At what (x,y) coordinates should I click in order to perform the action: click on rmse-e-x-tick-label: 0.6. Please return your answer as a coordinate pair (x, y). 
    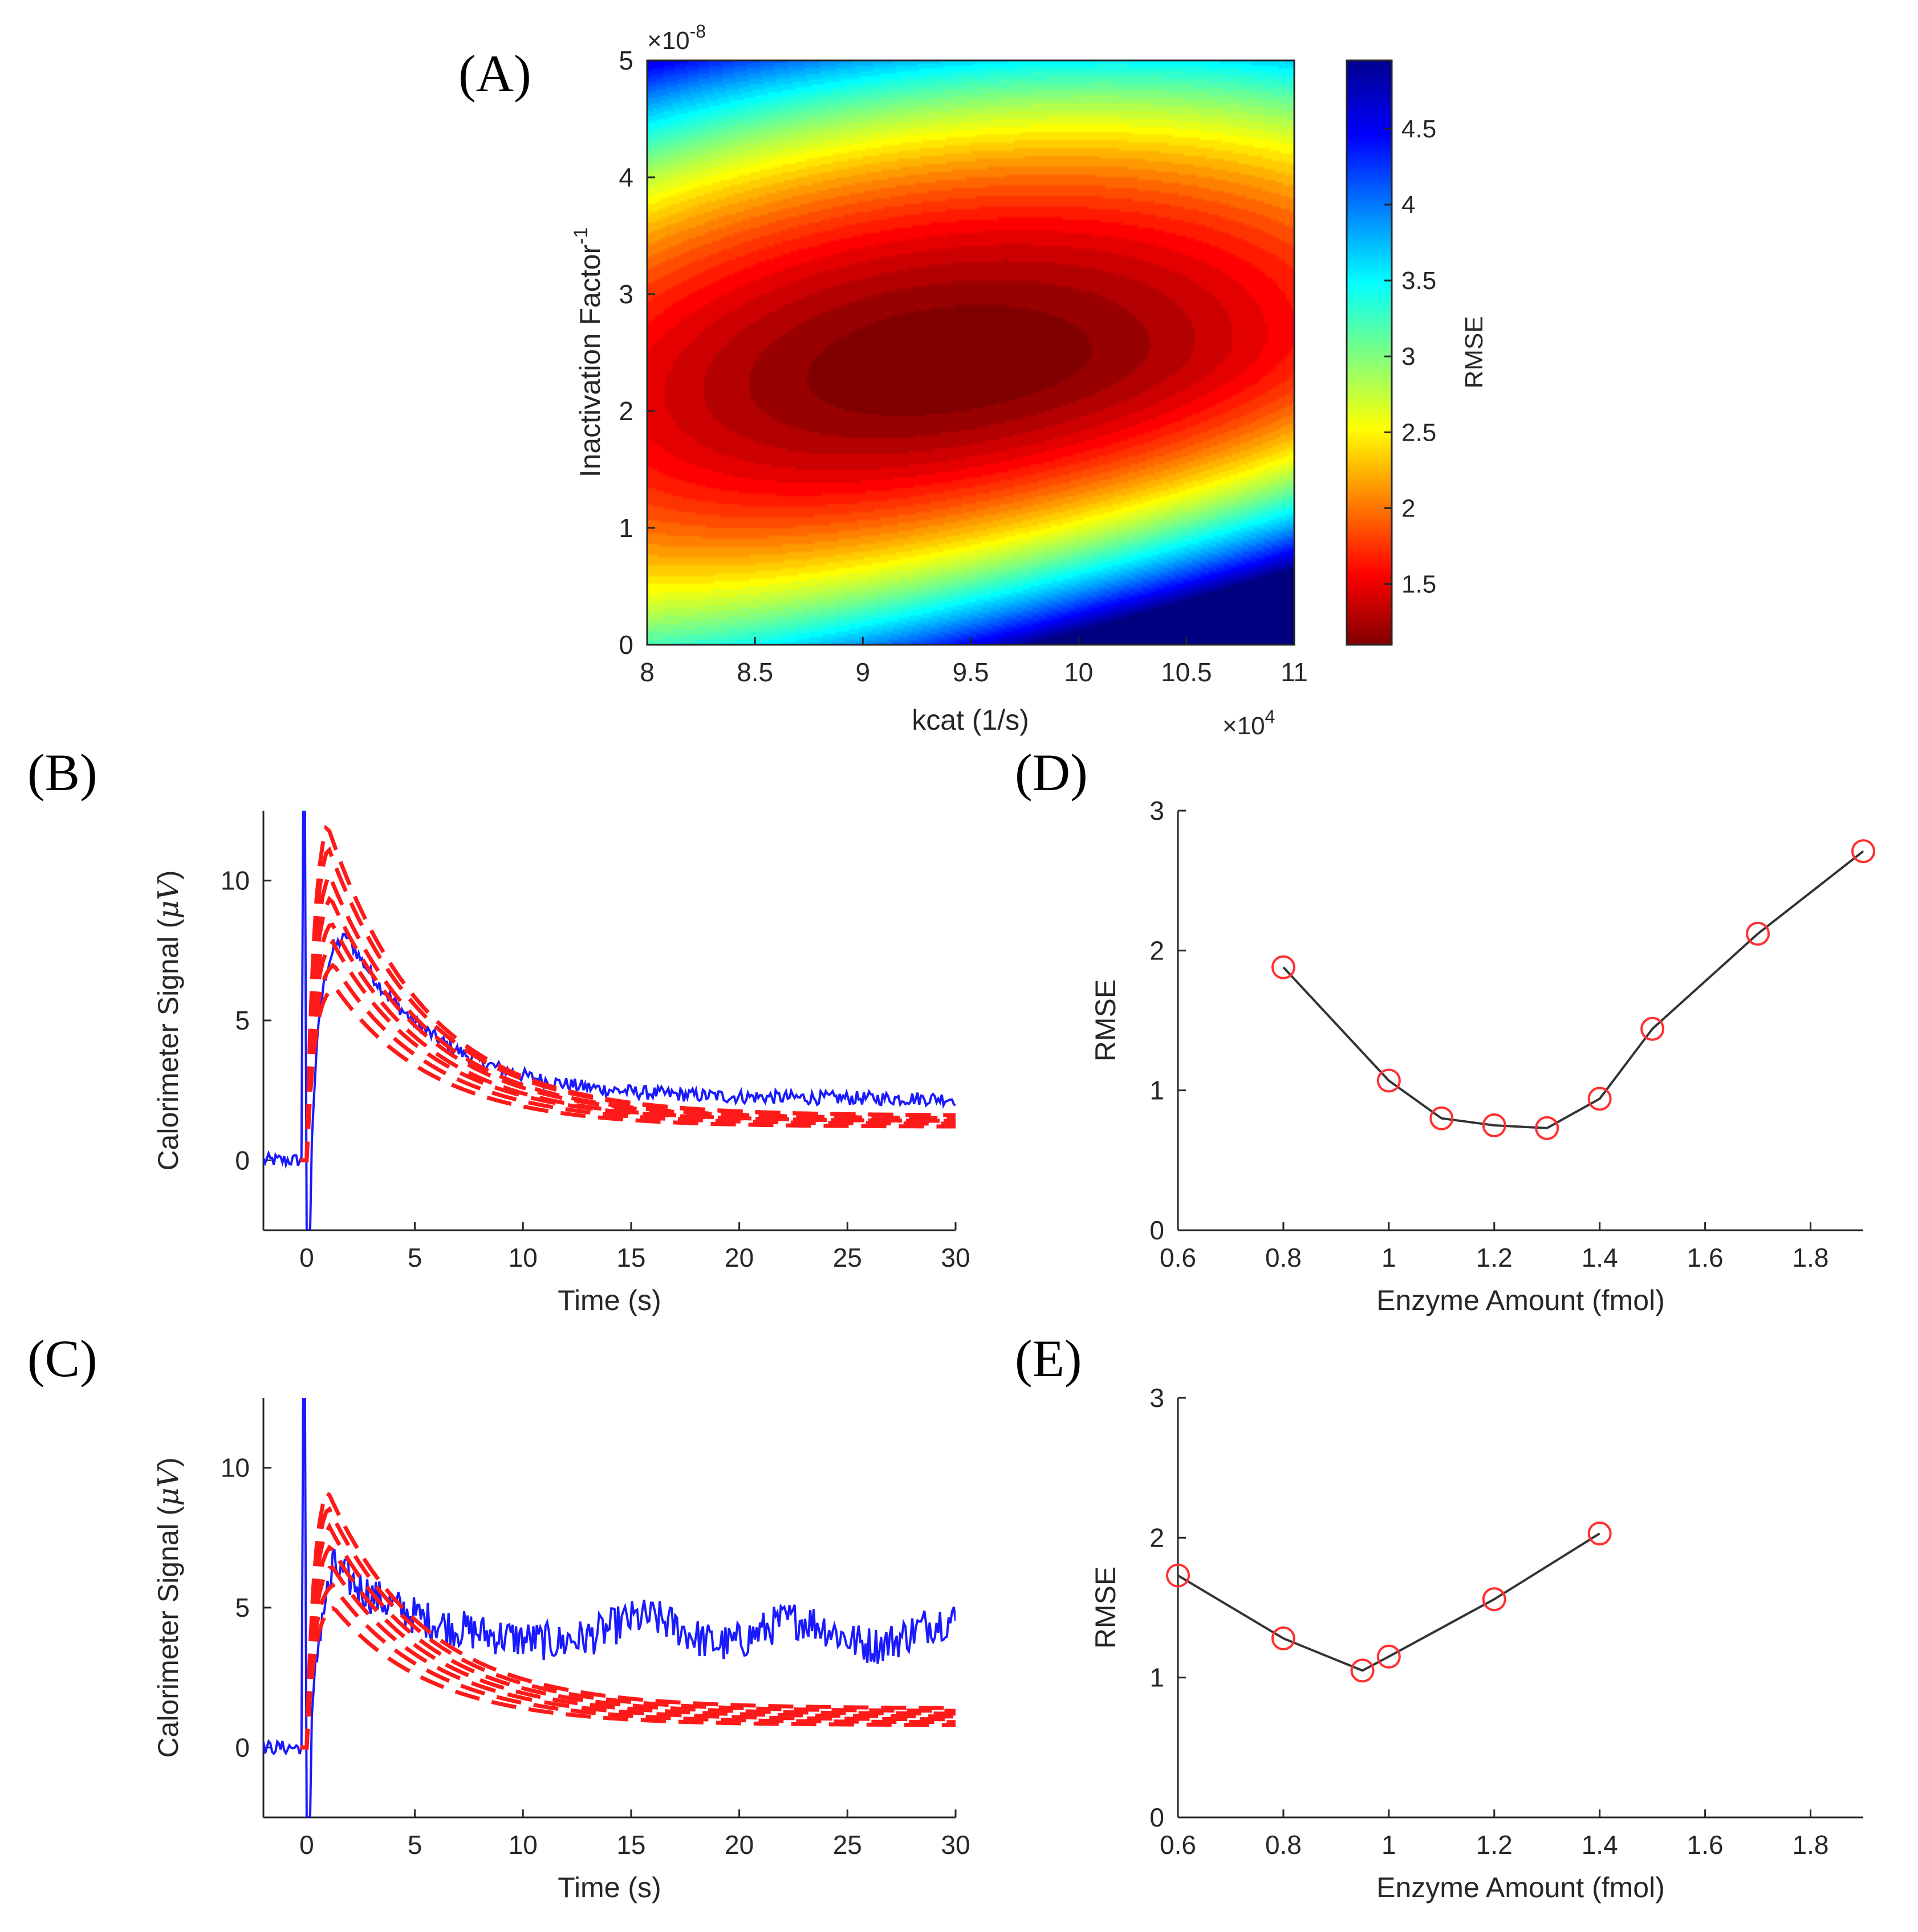
    Looking at the image, I should click on (1178, 1845).